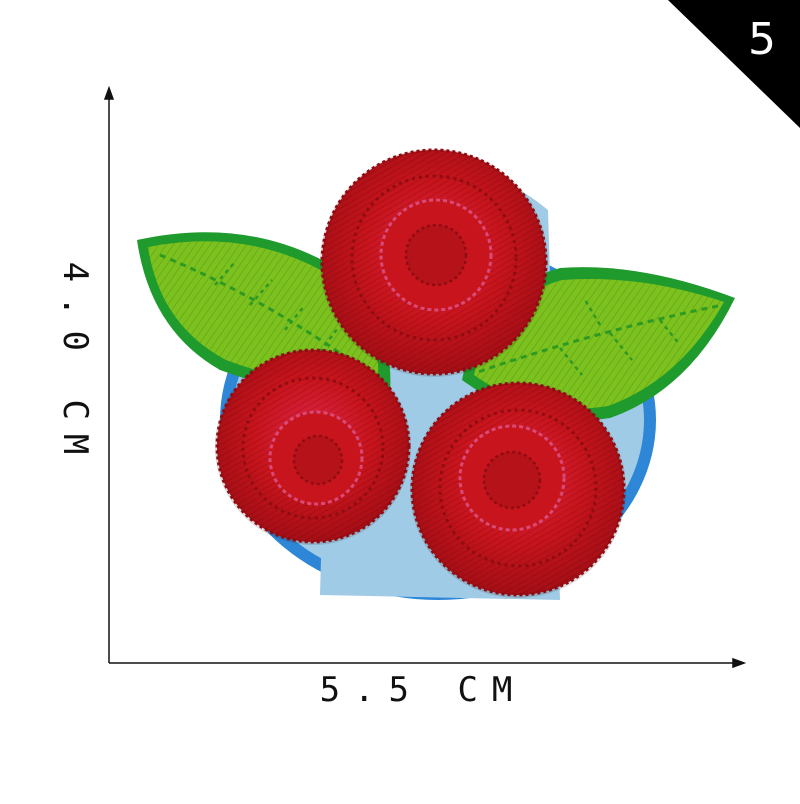  I want to click on right-leaf, so click(598, 344).